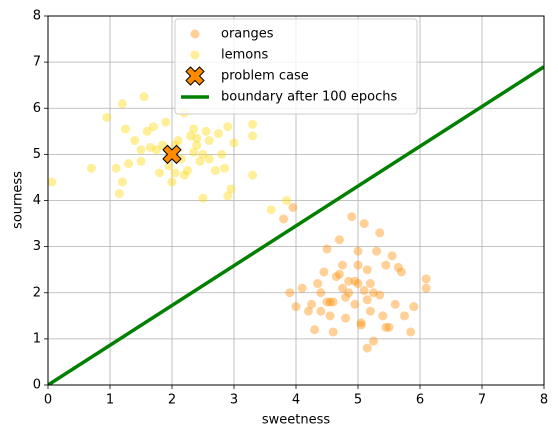  What do you see at coordinates (296, 420) in the screenshot?
I see `x-axis-label: sweetness` at bounding box center [296, 420].